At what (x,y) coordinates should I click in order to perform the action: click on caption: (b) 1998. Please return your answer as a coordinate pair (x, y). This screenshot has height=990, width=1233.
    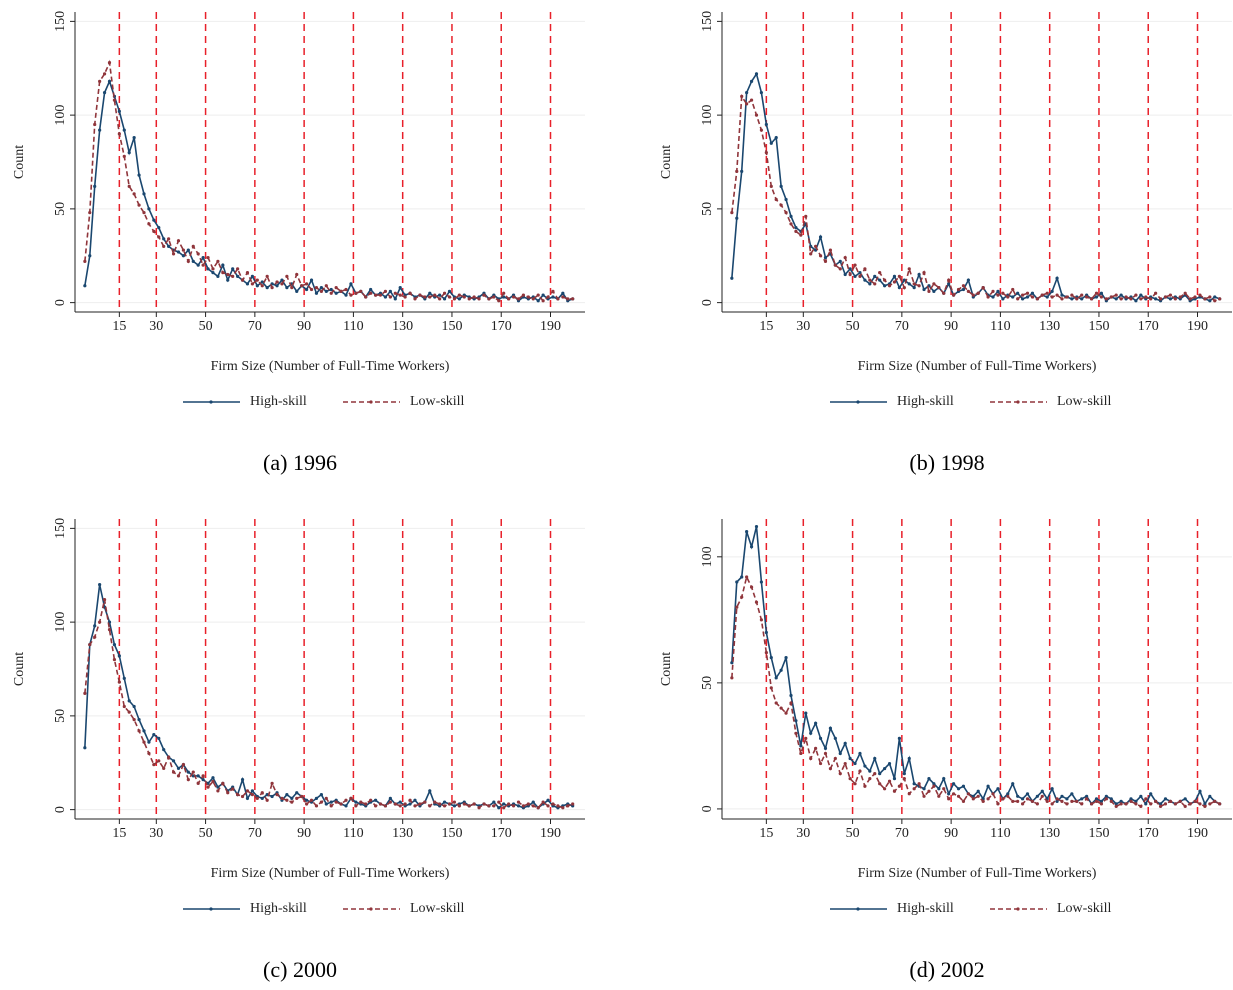
    Looking at the image, I should click on (946, 462).